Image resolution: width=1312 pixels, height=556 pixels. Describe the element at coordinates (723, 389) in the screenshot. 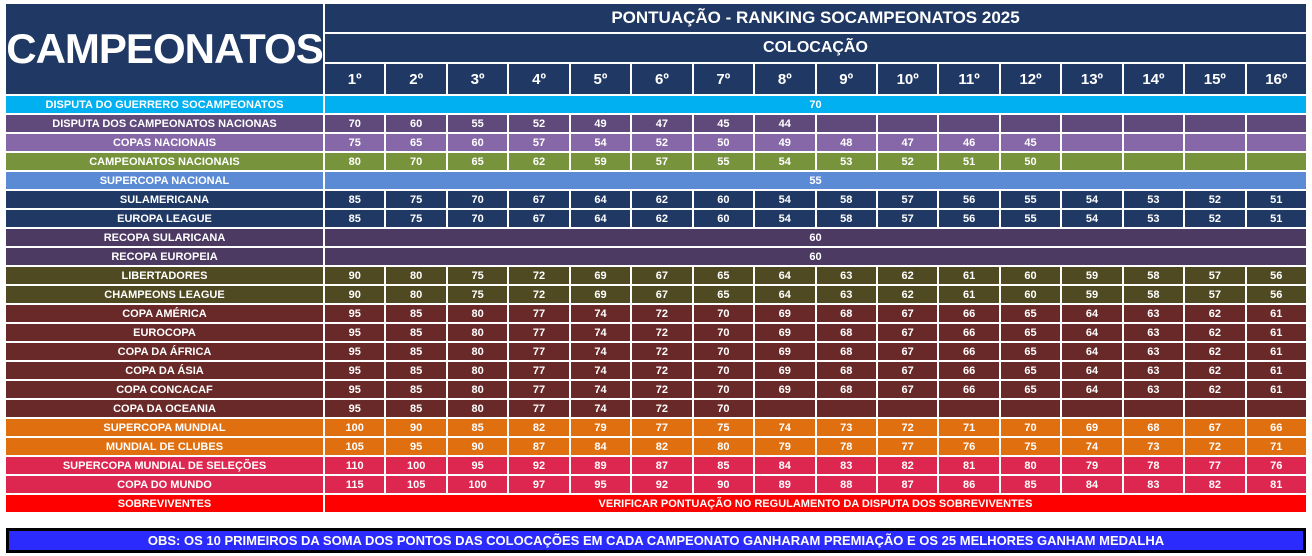

I see `value-cell-r16-c7: 70` at that location.